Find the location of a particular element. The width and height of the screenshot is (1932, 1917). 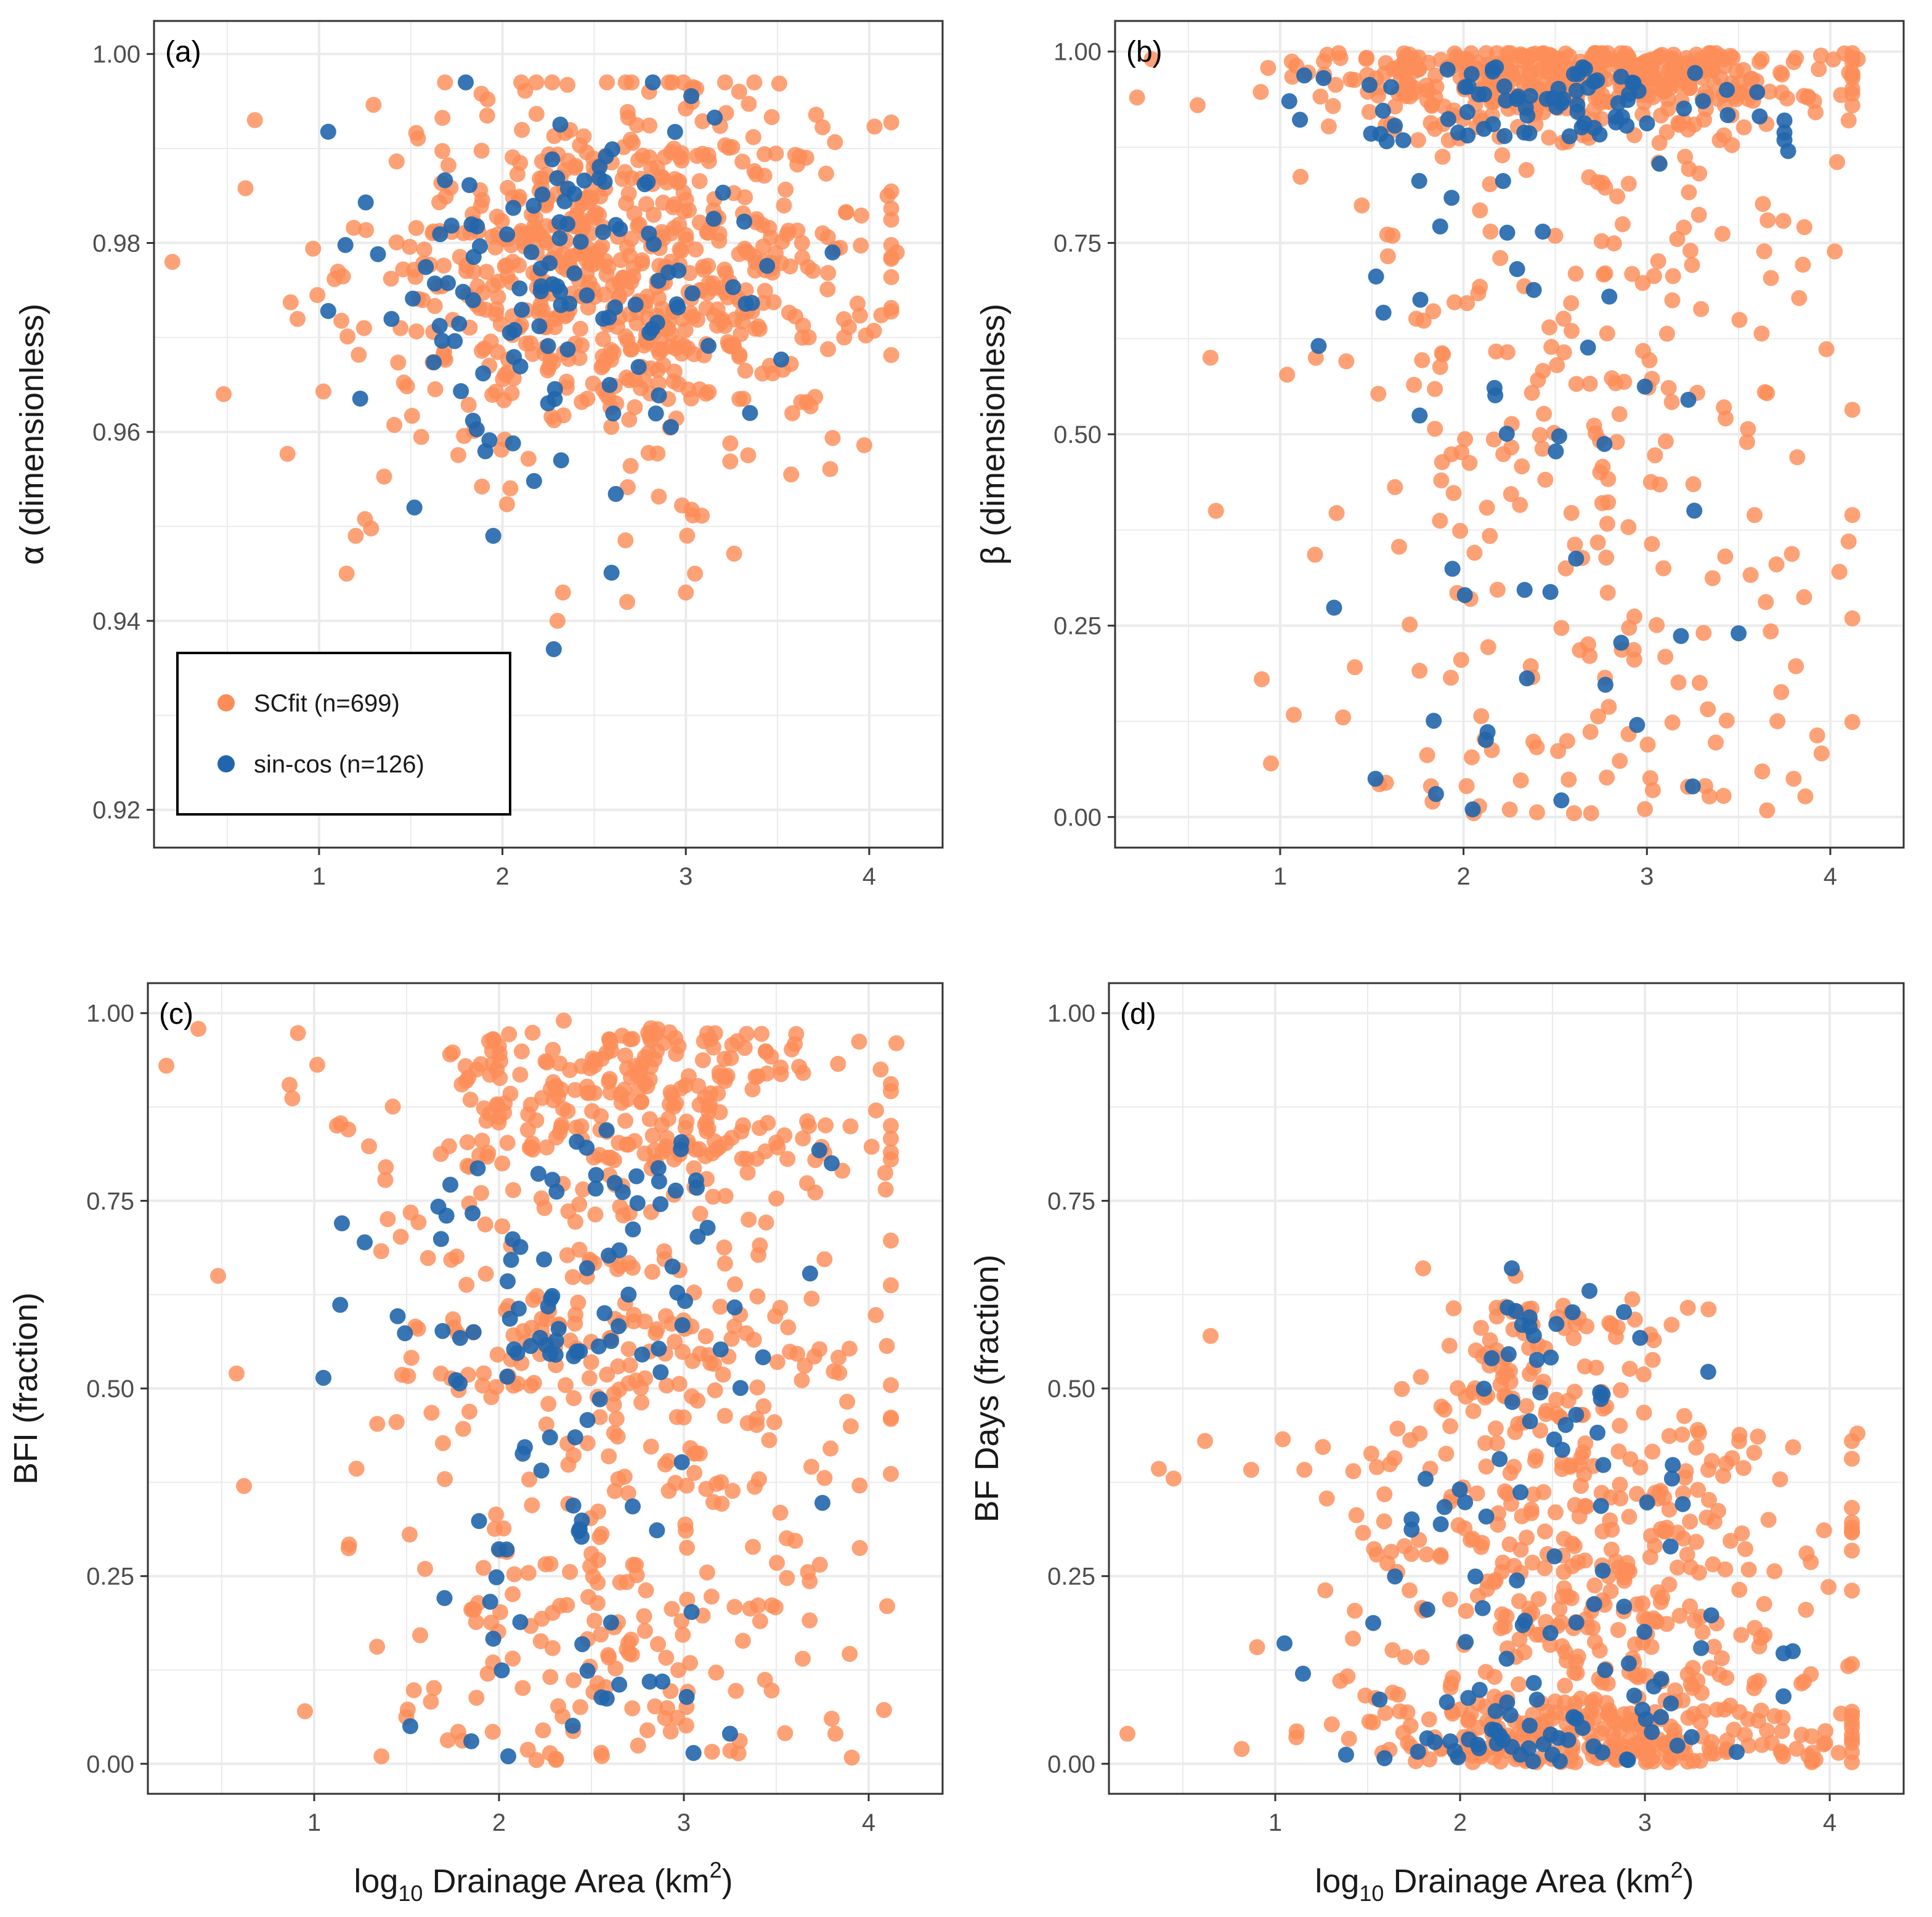

x-tick-label: 2 is located at coordinates (1463, 876).